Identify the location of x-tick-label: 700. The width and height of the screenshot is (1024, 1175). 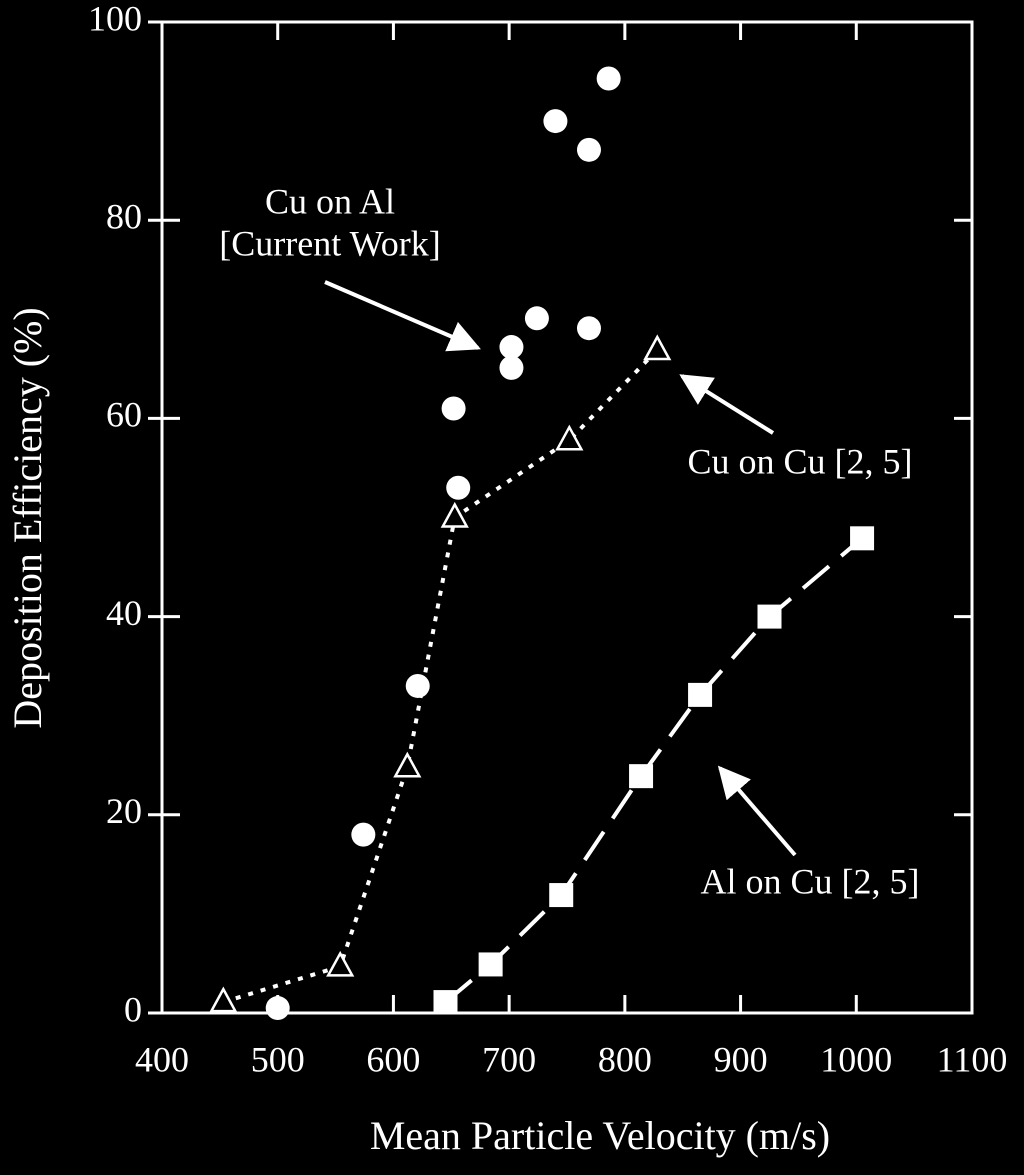
(509, 1059).